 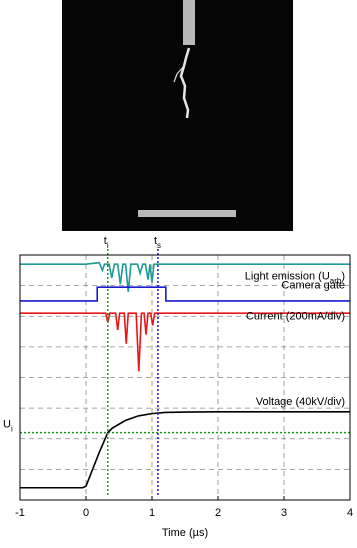 What do you see at coordinates (336, 280) in the screenshot?
I see `trace-label-part: arb` at bounding box center [336, 280].